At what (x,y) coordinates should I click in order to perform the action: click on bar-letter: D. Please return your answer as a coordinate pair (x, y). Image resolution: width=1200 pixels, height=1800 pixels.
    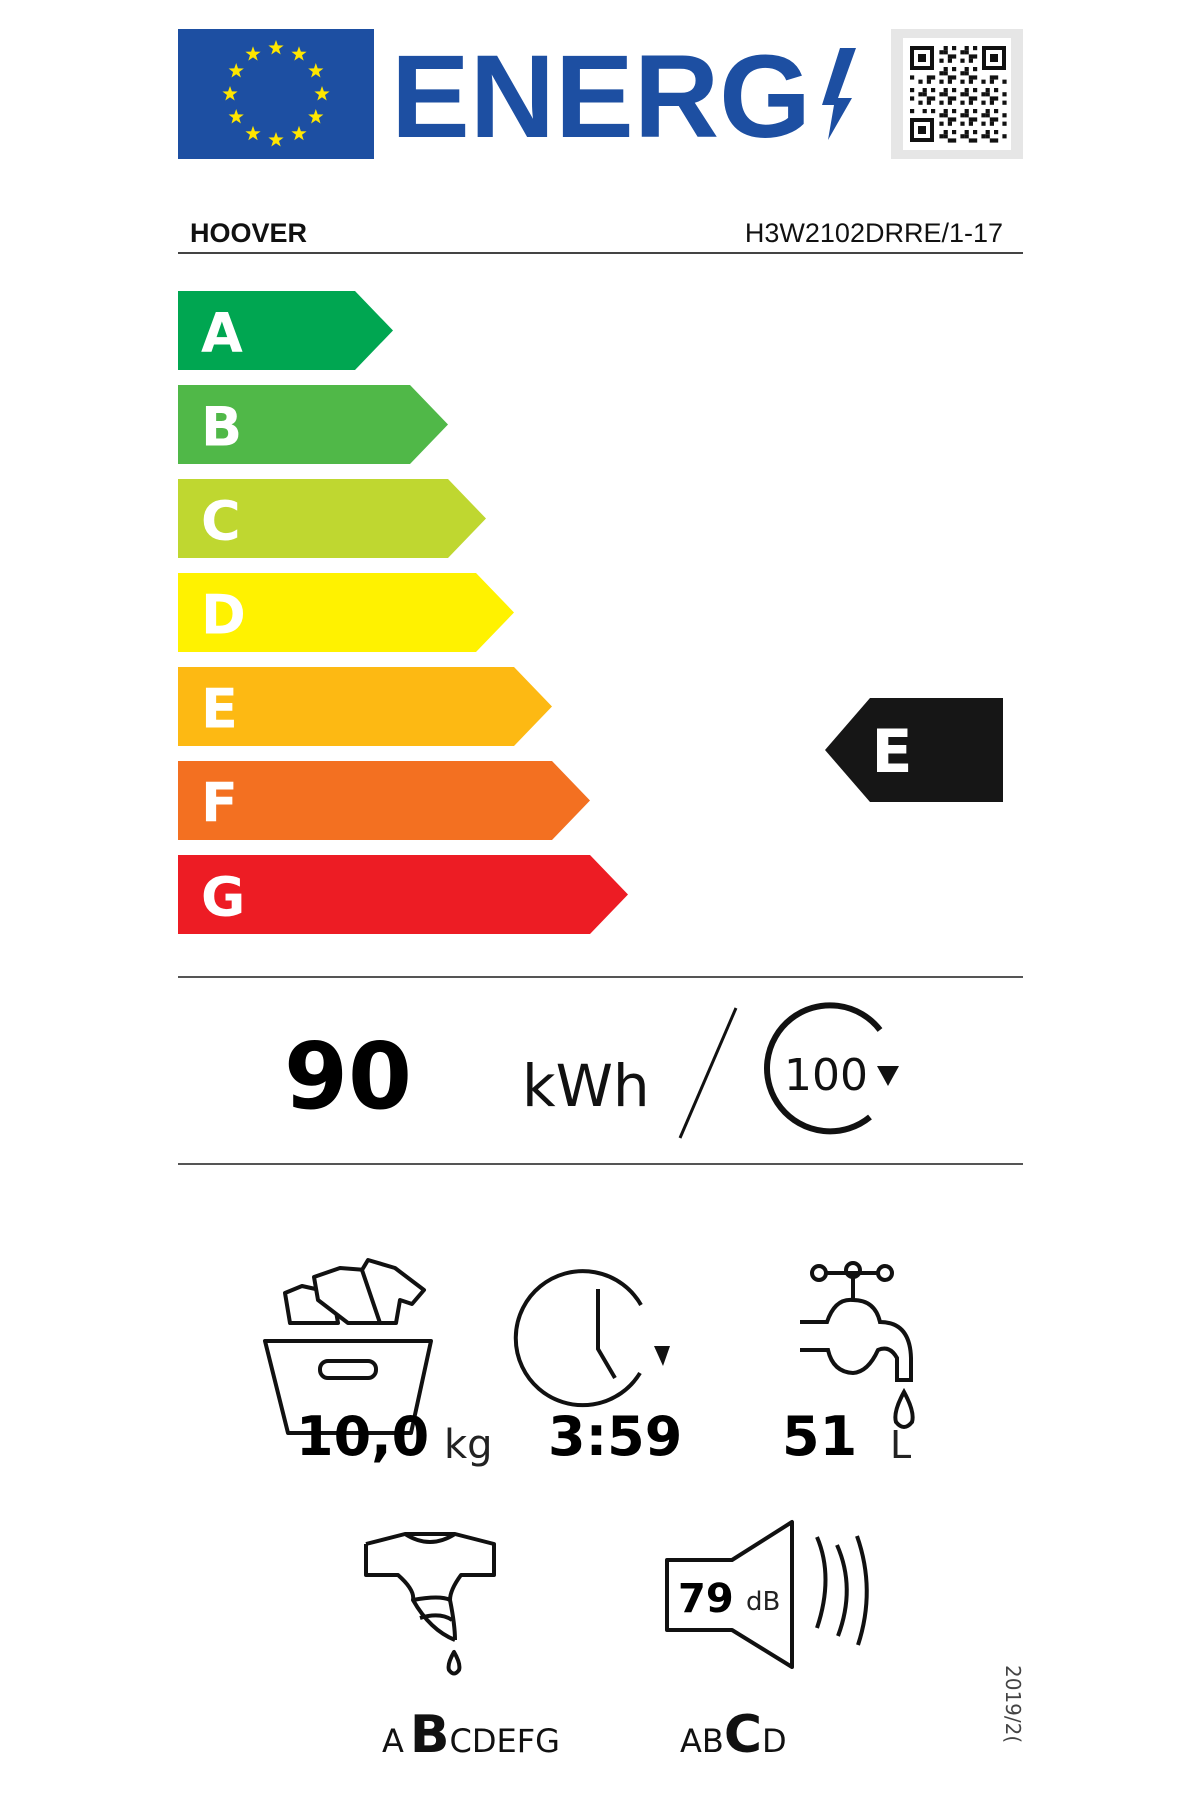
    Looking at the image, I should click on (223, 615).